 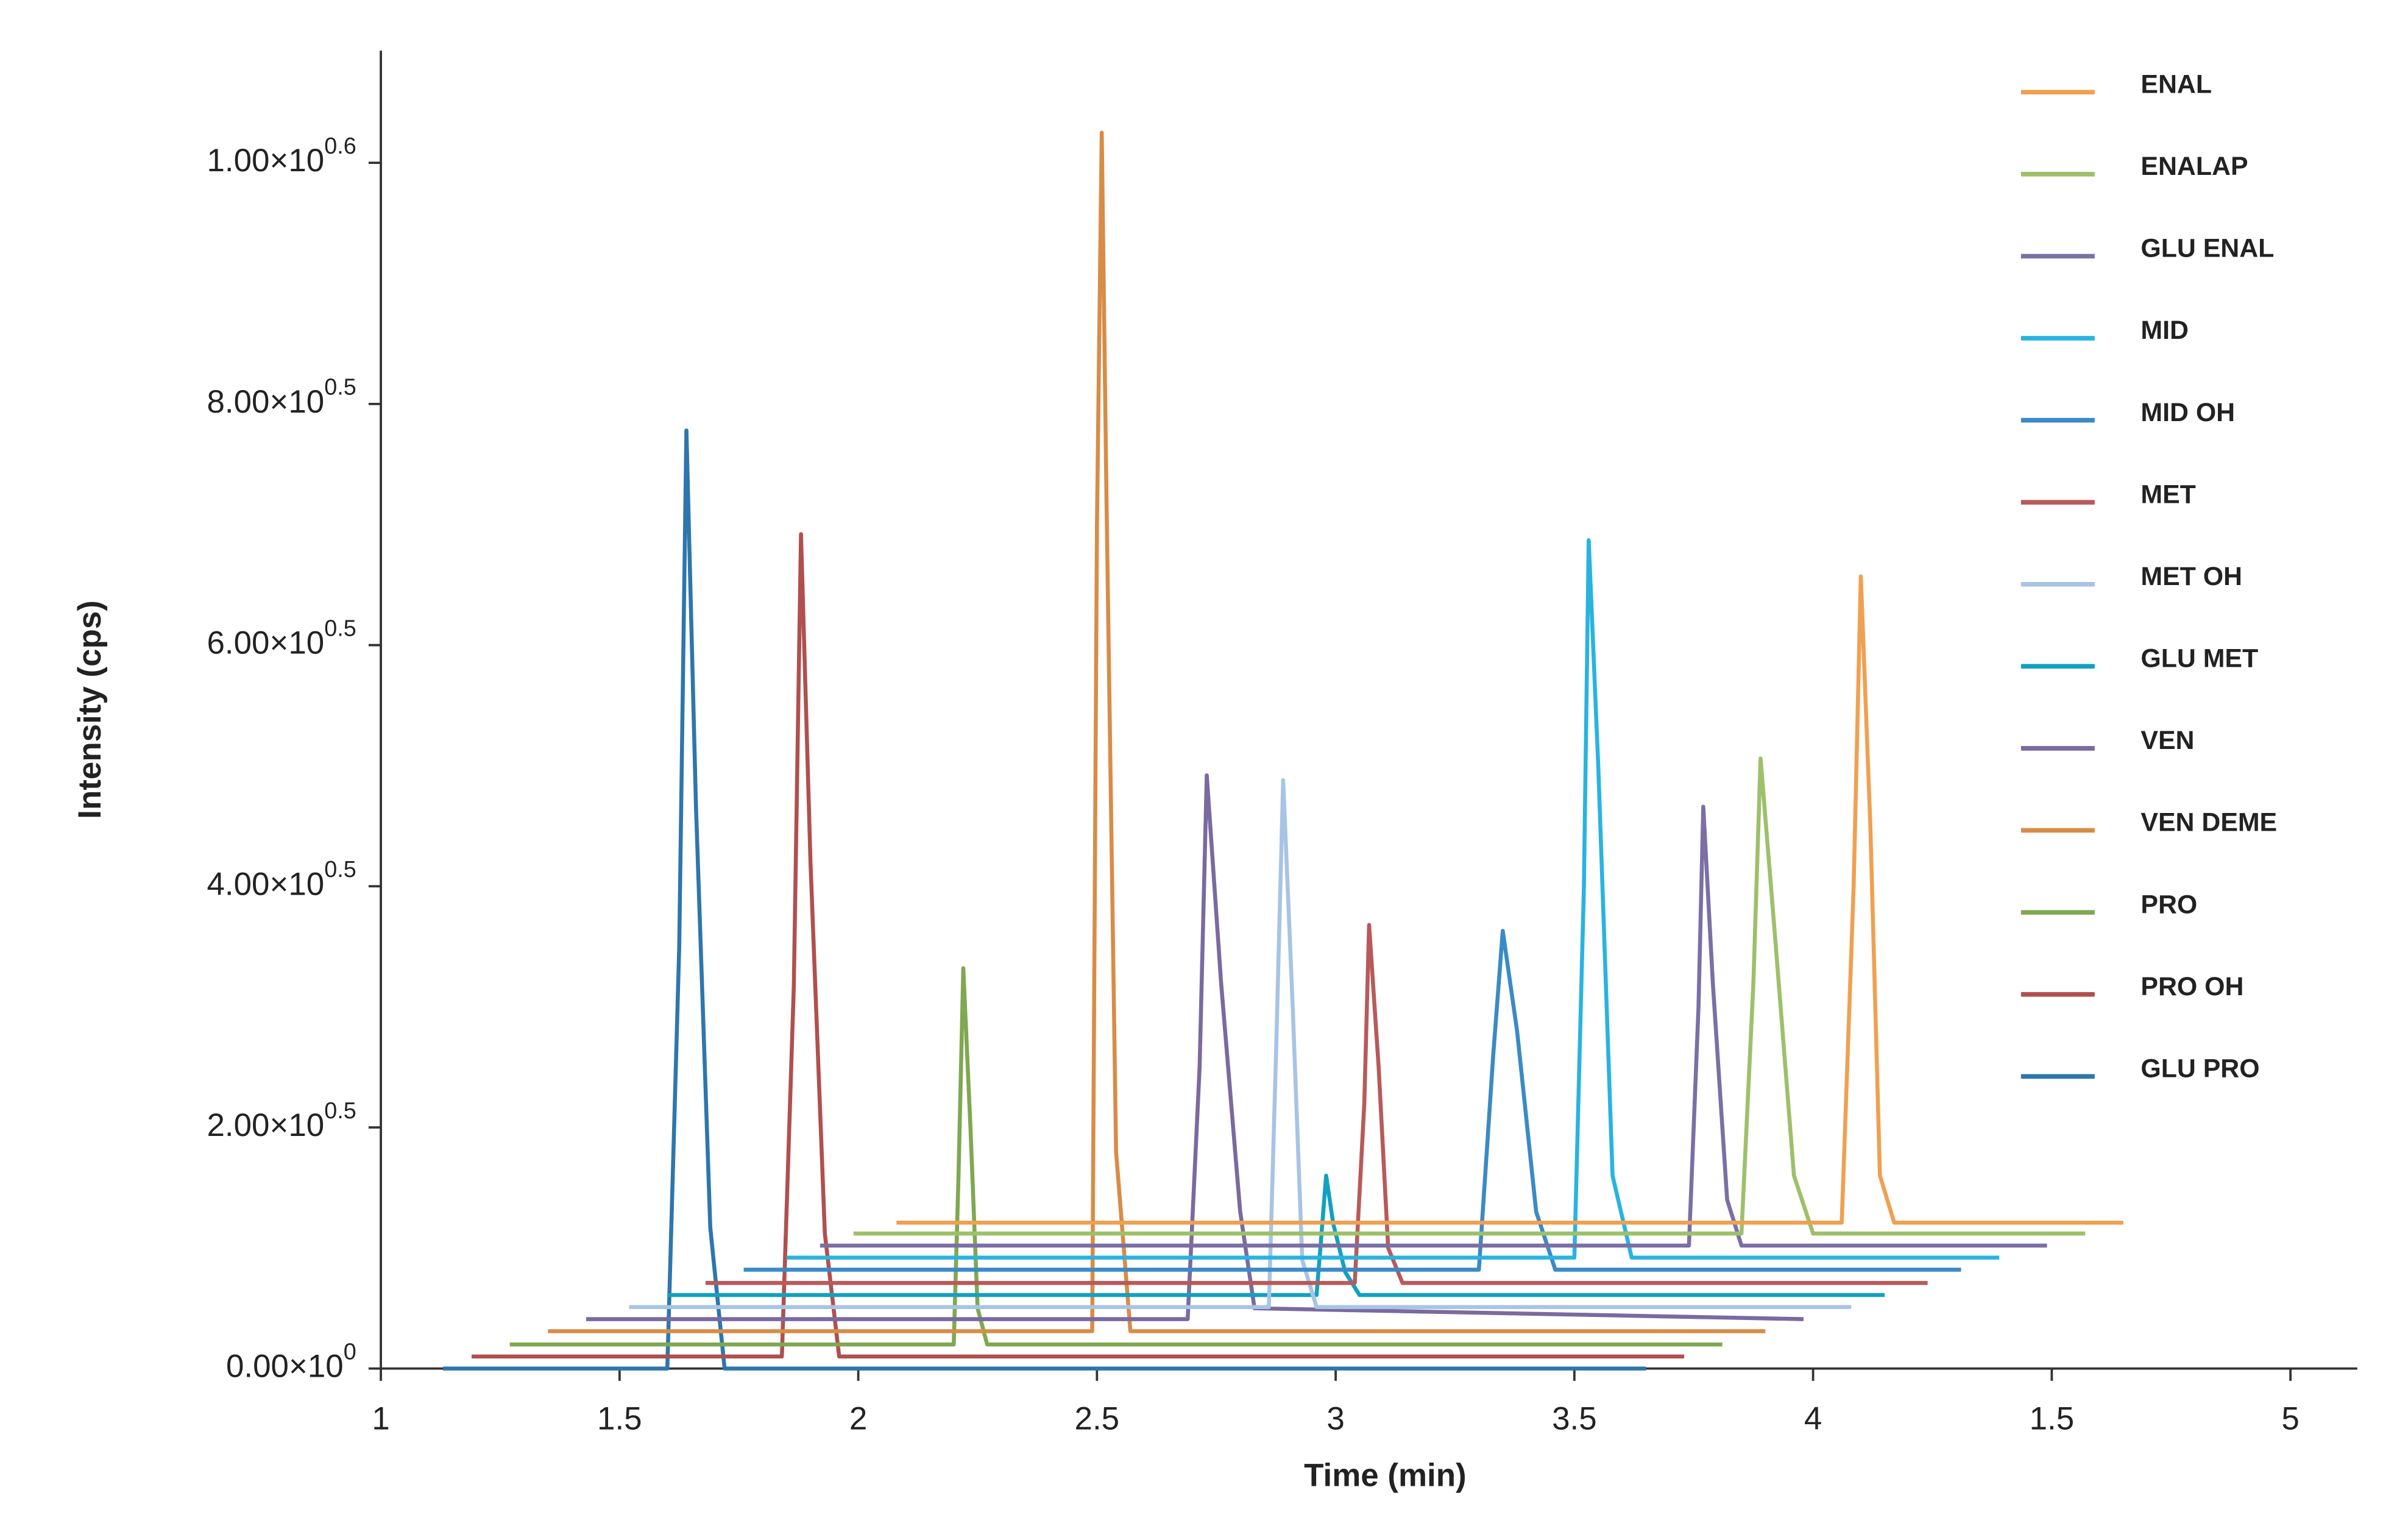 I want to click on y-tick-mantissa: 1.00×10, so click(x=265, y=161).